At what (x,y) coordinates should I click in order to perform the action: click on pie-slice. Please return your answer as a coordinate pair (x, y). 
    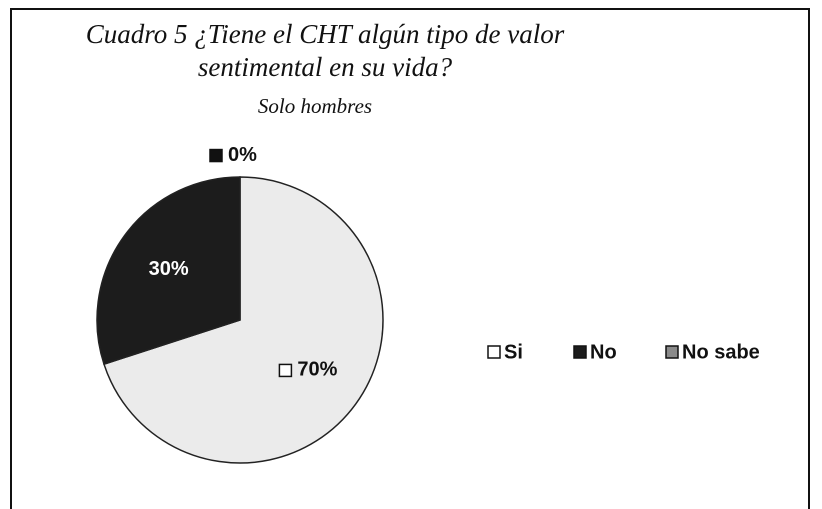
    Looking at the image, I should click on (168, 271).